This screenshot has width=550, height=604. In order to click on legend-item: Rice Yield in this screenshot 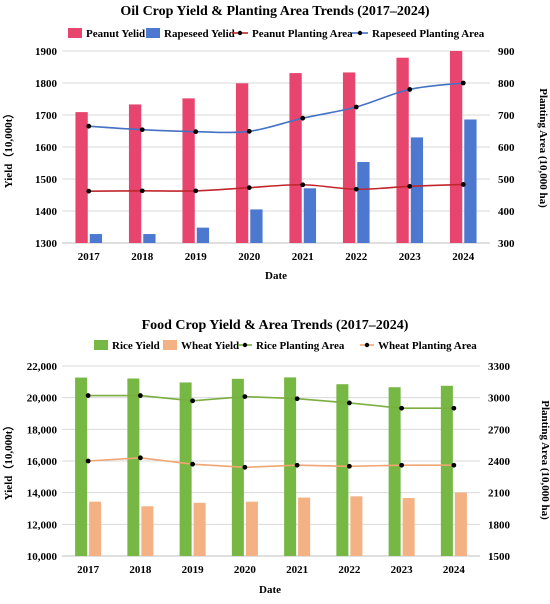, I will do `click(127, 346)`.